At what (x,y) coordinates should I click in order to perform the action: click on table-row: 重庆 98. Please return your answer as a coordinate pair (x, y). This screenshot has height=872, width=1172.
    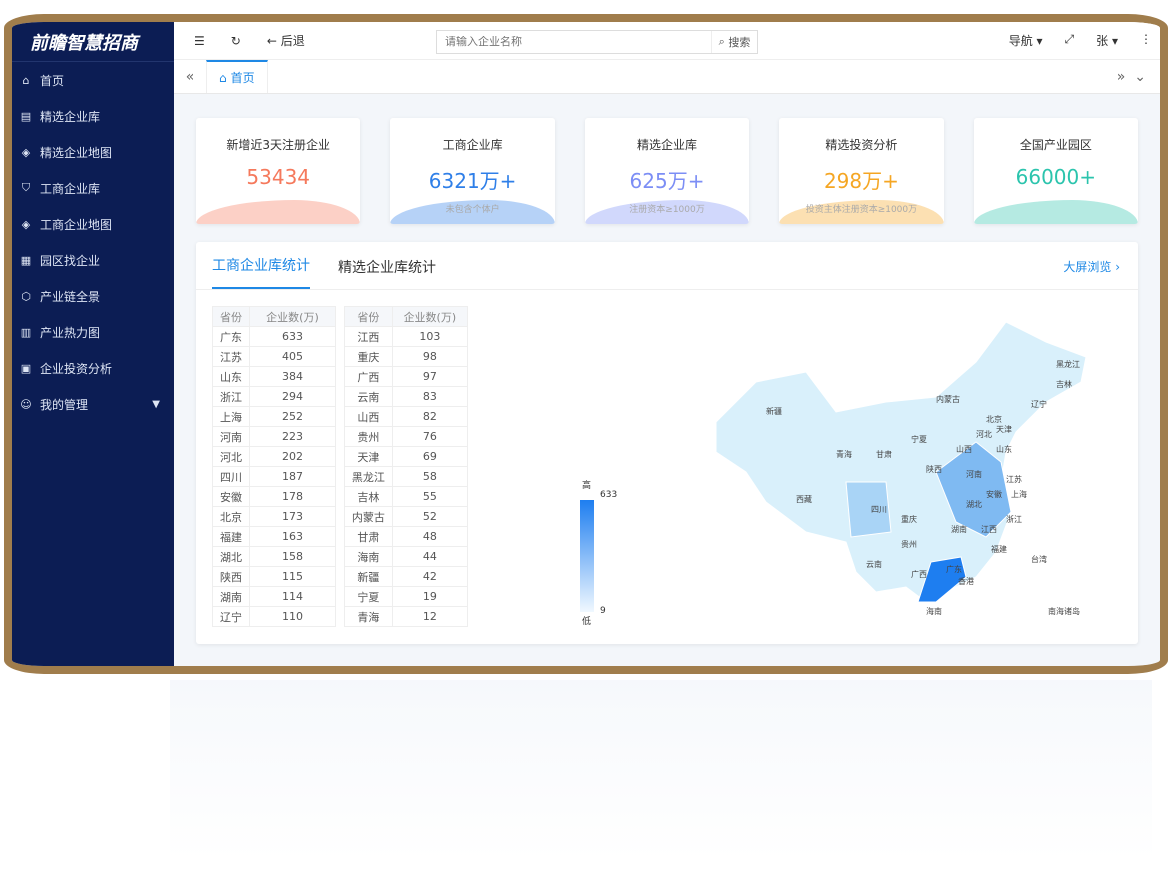
    Looking at the image, I should click on (406, 356).